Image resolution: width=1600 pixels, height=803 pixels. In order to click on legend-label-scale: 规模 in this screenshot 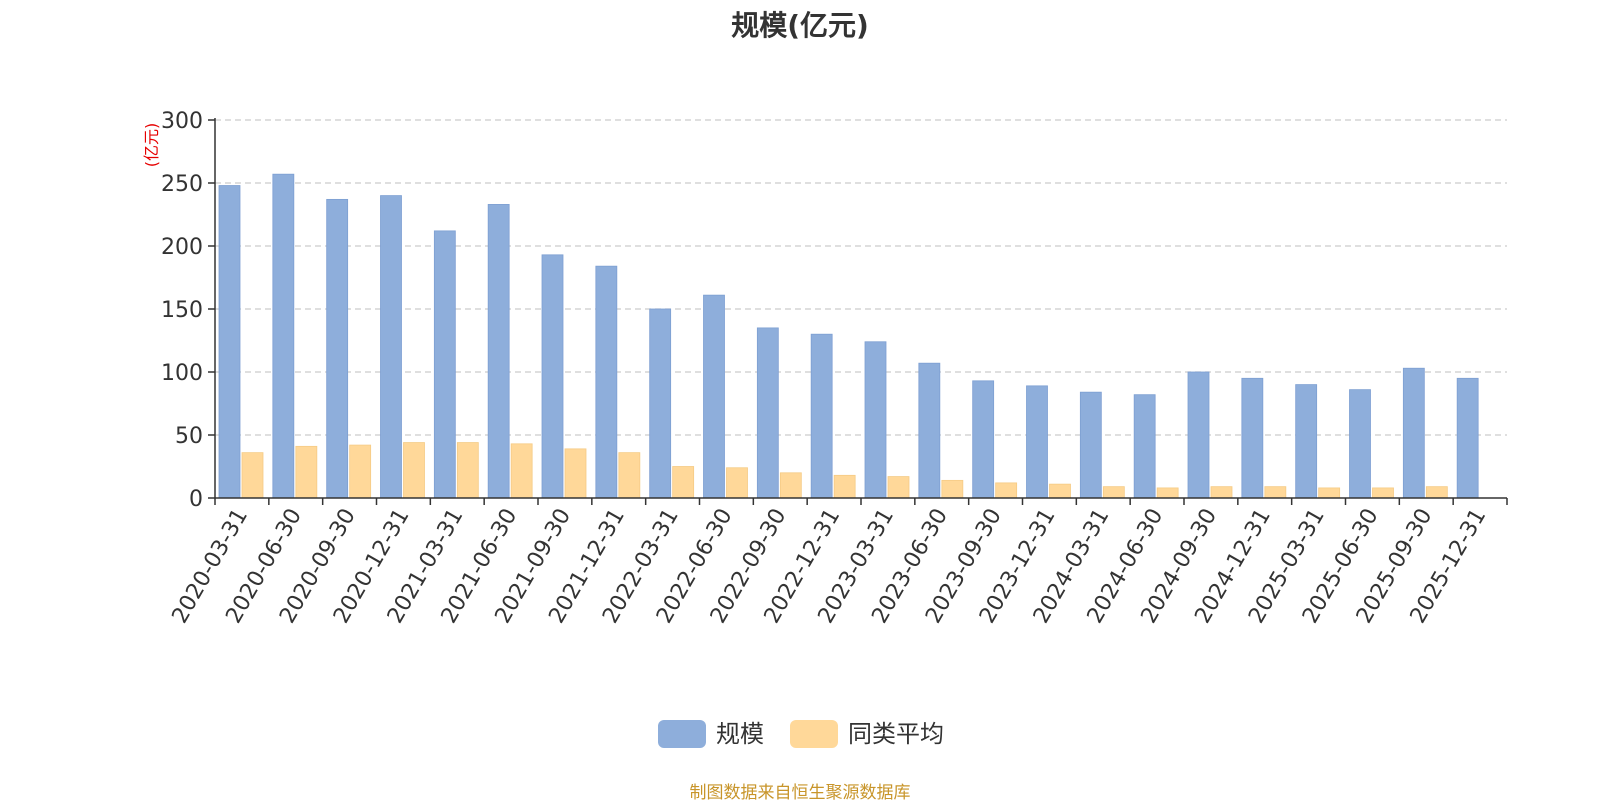, I will do `click(740, 734)`.